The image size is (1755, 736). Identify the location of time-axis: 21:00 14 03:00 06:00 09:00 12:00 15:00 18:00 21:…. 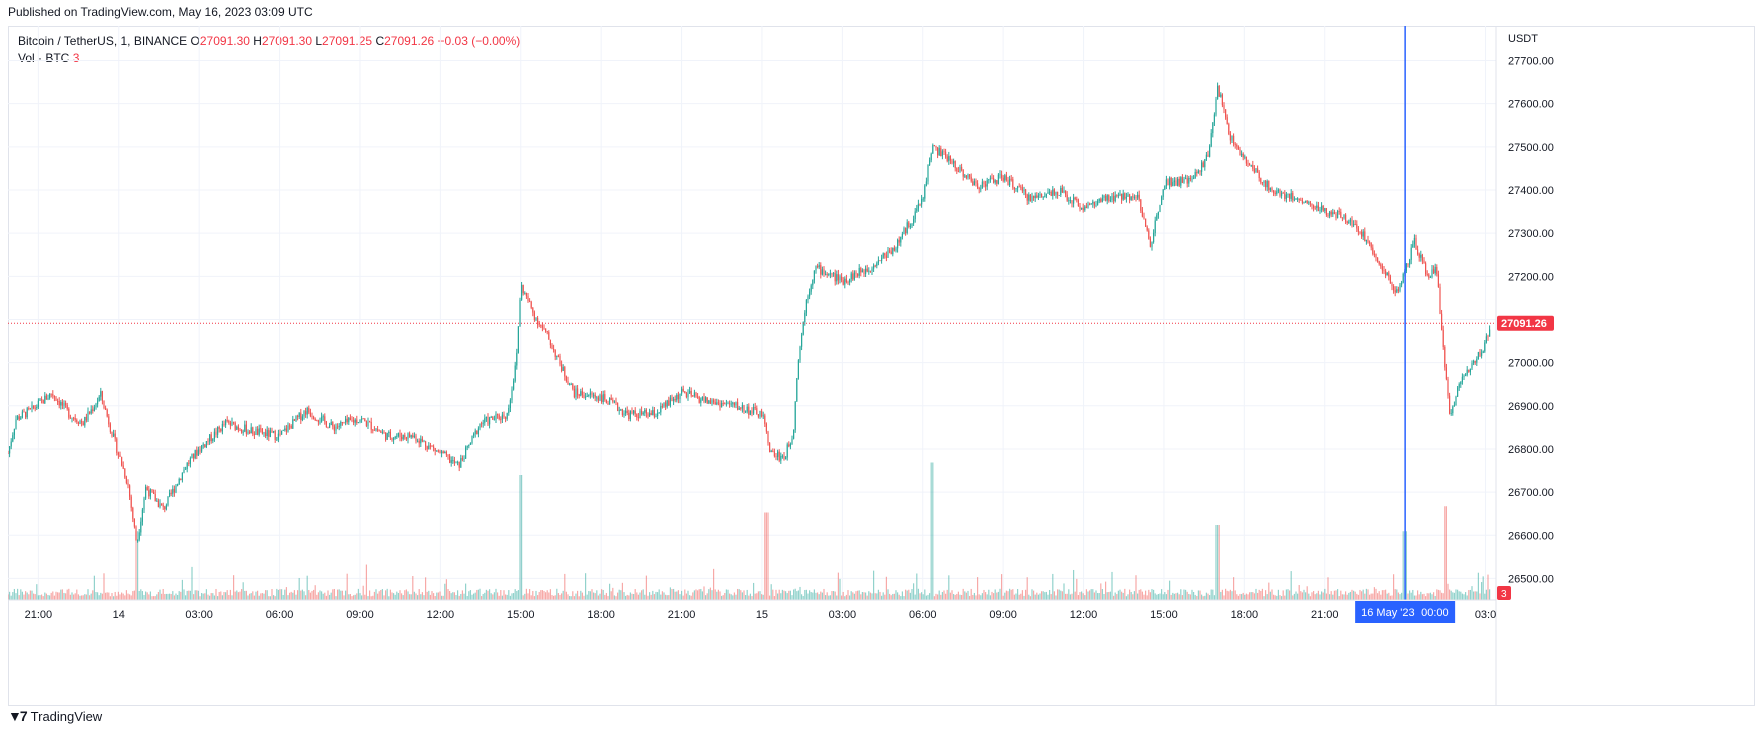
(761, 615).